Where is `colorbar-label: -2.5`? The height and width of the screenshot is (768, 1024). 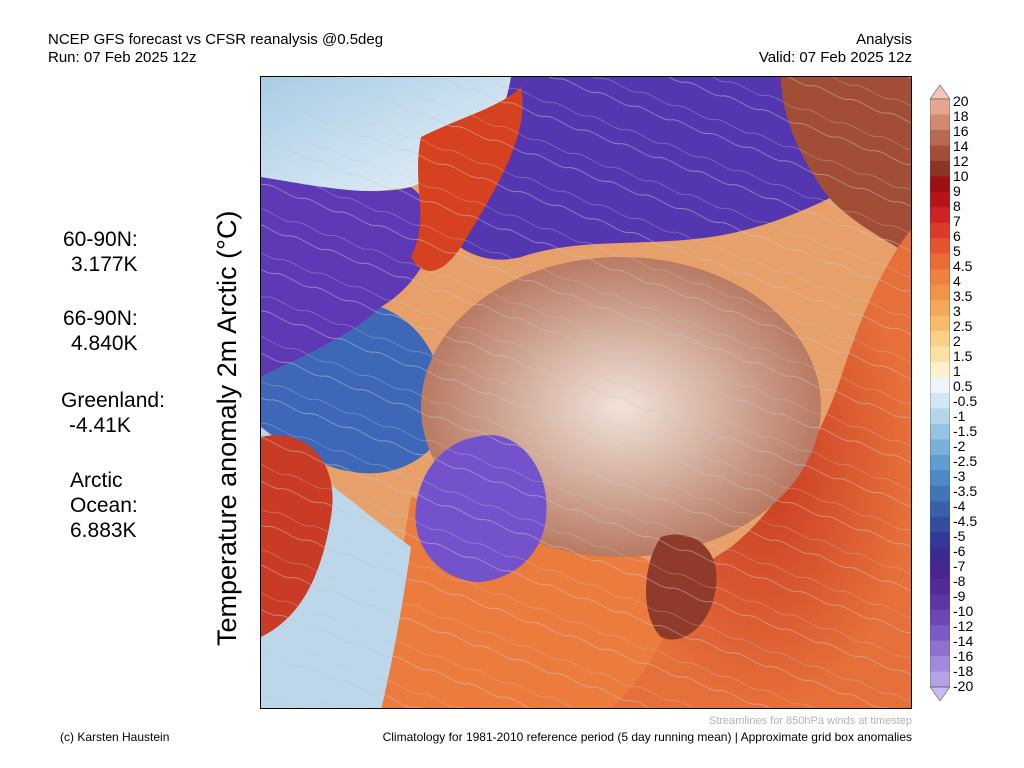 colorbar-label: -2.5 is located at coordinates (965, 461).